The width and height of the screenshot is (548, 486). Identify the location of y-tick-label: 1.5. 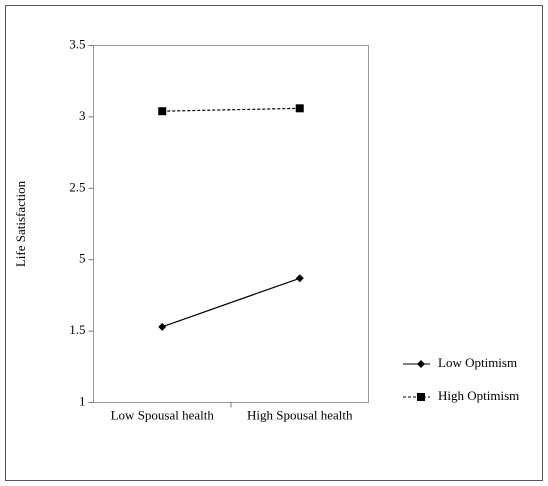
(77, 329).